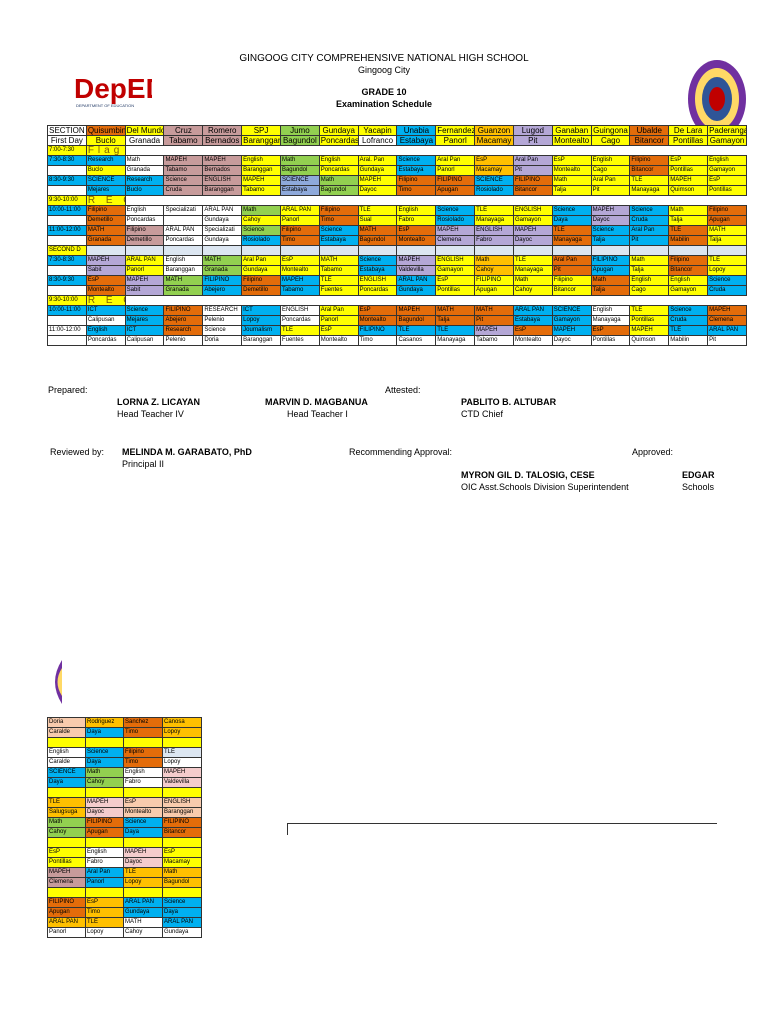 Image resolution: width=768 pixels, height=1024 pixels. What do you see at coordinates (649, 290) in the screenshot?
I see `schedule-cell: Cago` at bounding box center [649, 290].